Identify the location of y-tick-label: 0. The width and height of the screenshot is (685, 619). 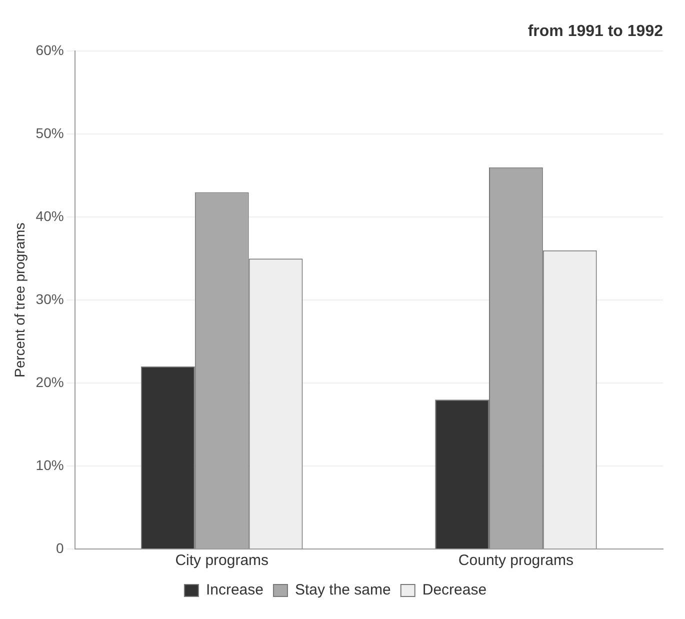
(60, 548).